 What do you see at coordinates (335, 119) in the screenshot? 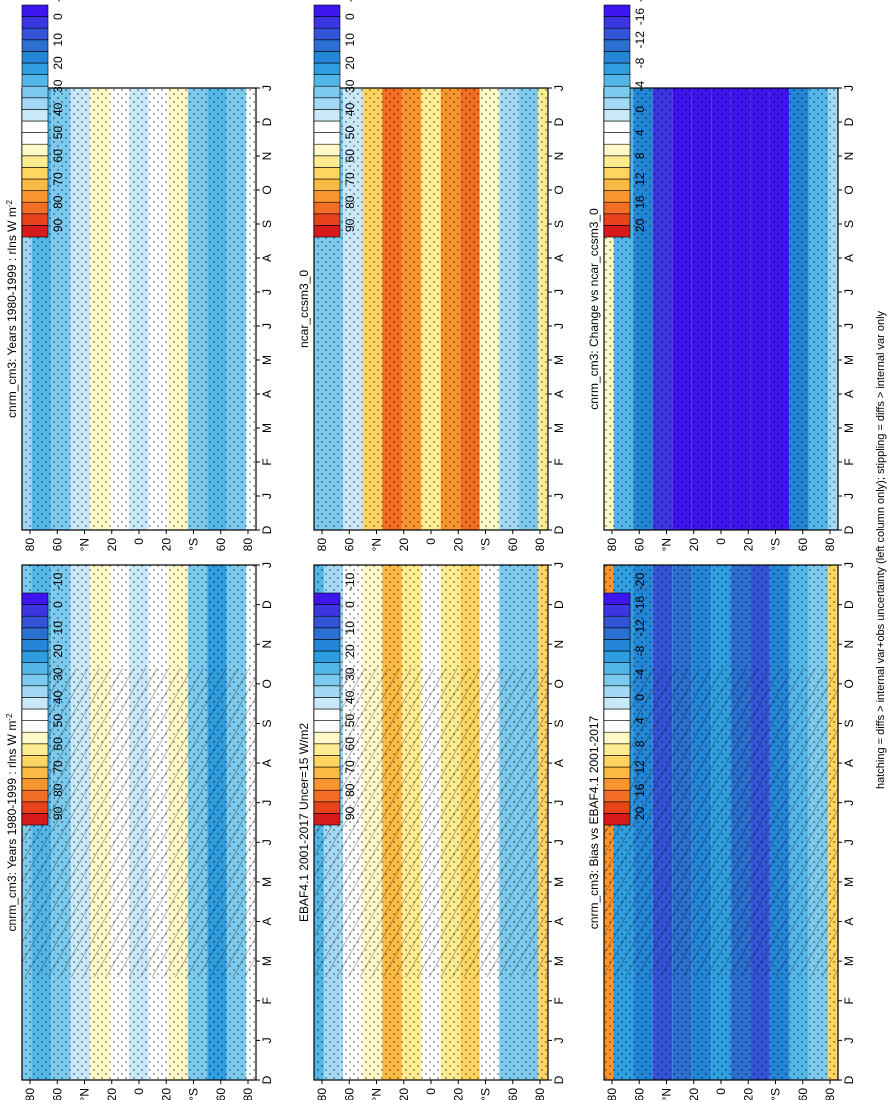
I see `colorbar-3: 90 80 70 60 50 40 30 20 10 0 -10` at bounding box center [335, 119].